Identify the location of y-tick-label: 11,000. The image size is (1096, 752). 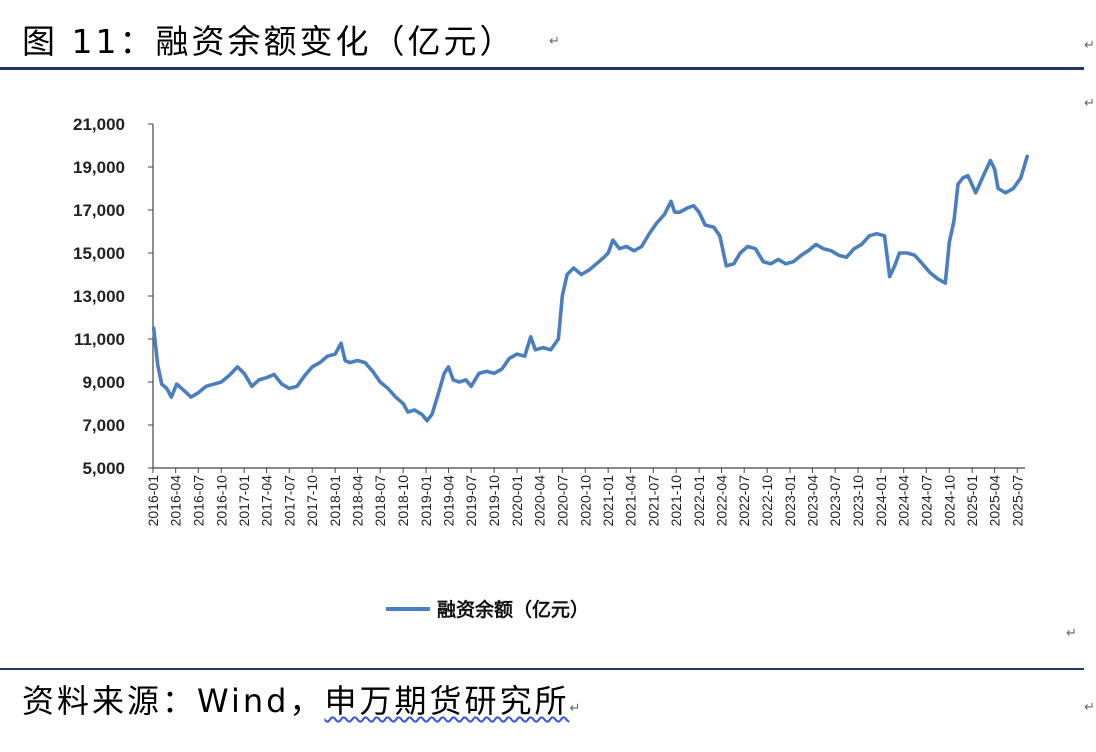
(99, 339).